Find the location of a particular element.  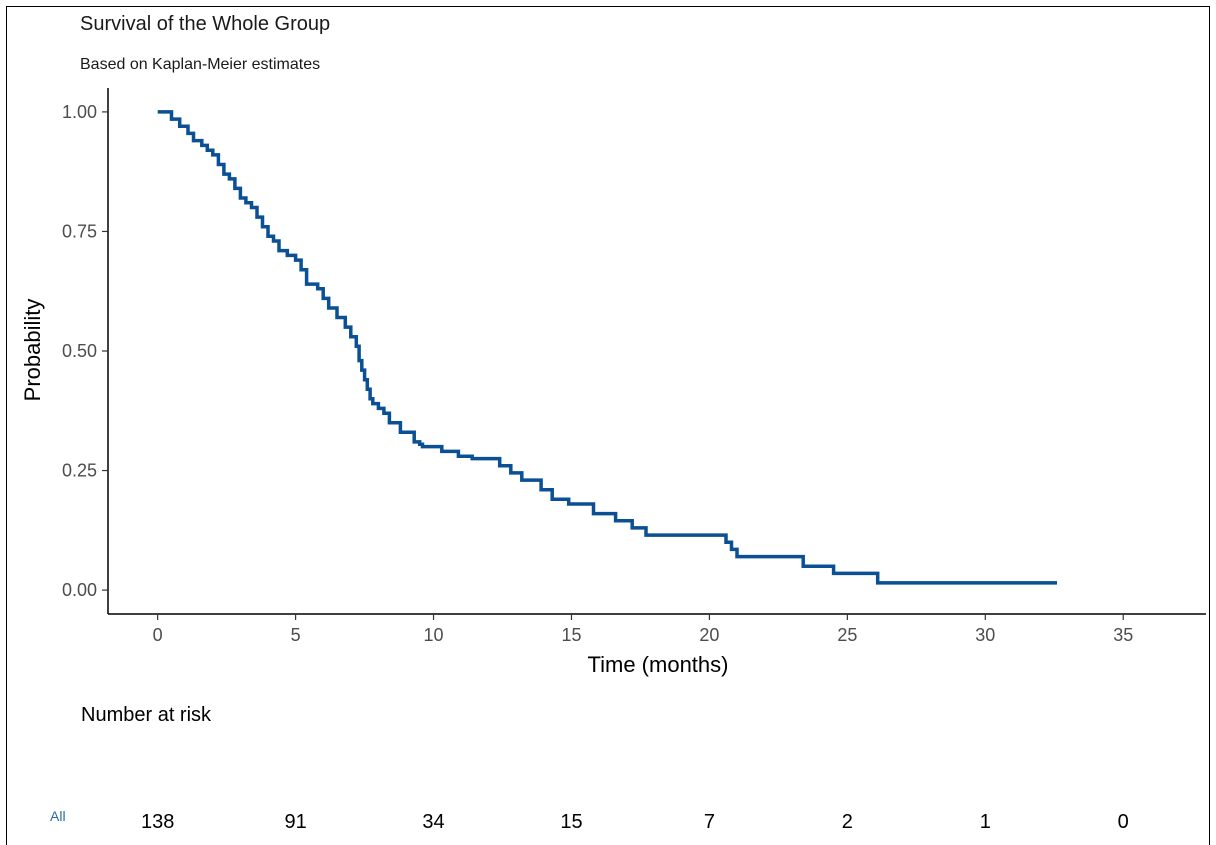

x-tick-label: 5 is located at coordinates (296, 635).